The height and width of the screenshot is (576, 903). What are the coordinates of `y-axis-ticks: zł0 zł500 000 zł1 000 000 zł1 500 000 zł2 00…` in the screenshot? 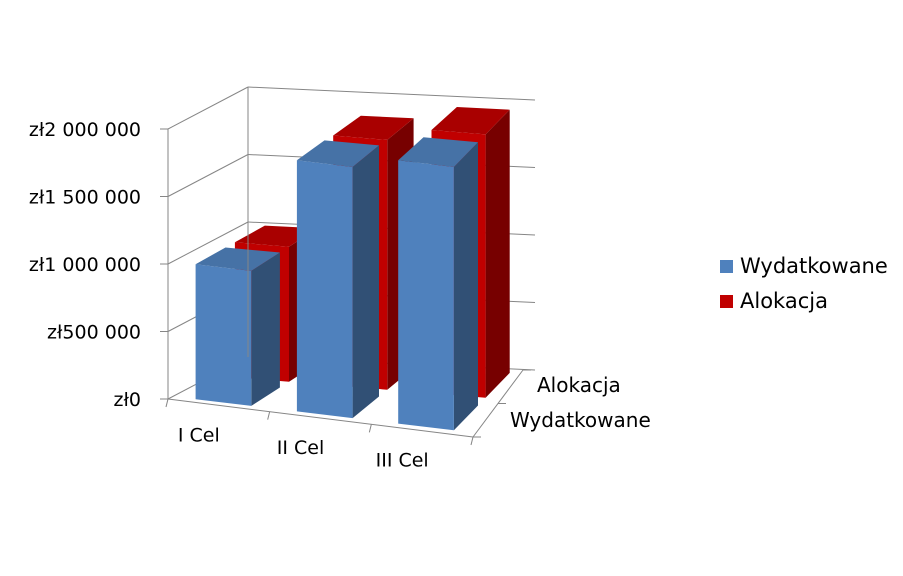 It's located at (98, 265).